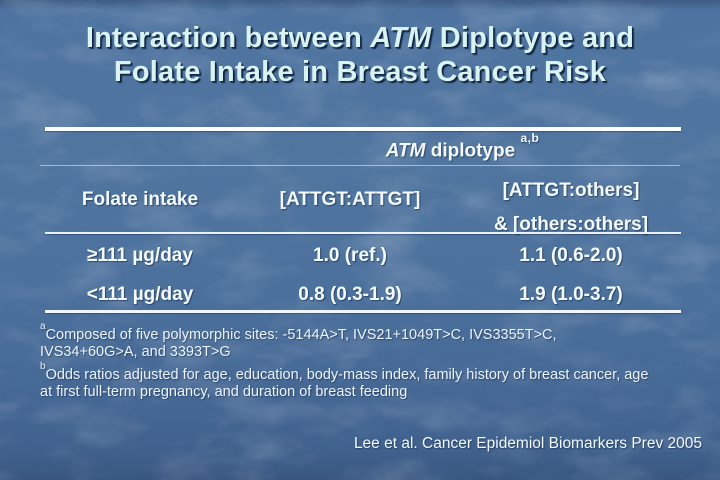 This screenshot has height=480, width=720. Describe the element at coordinates (571, 190) in the screenshot. I see `column-header-diplotype2-line1: [ATTGT:others]` at that location.